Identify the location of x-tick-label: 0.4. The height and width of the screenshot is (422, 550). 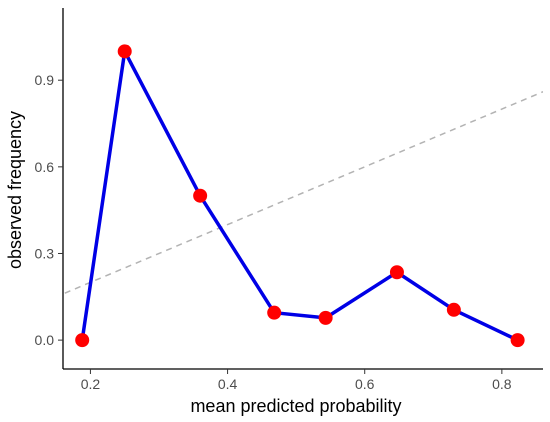
(228, 384).